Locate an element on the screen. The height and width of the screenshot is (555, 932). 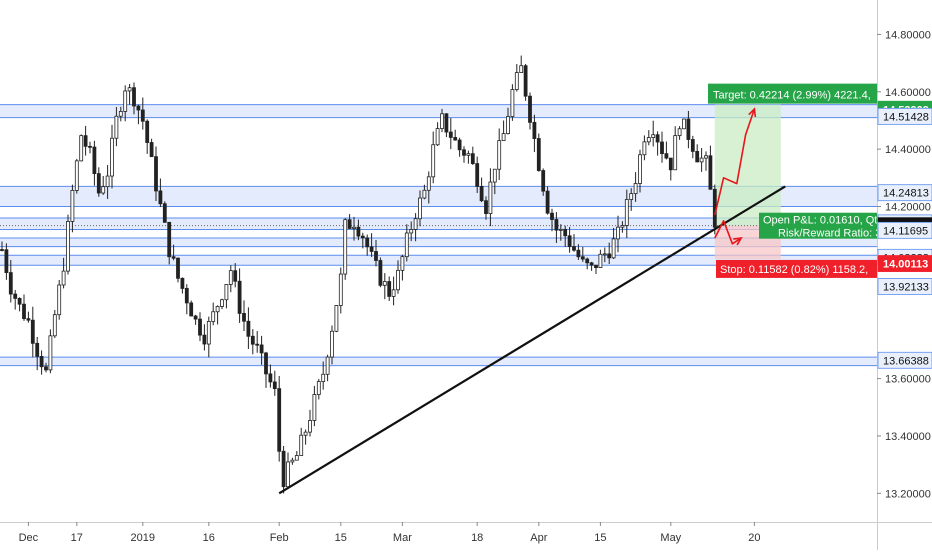
target-label: Target: 0.42214 (2.99%) 4221.4, is located at coordinates (792, 96).